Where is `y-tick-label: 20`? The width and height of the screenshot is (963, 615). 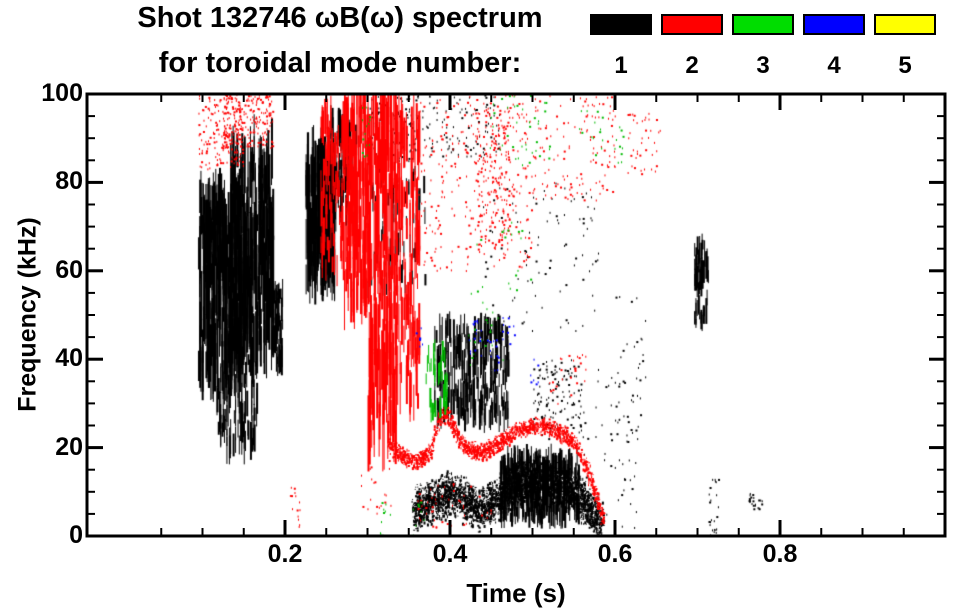 y-tick-label: 20 is located at coordinates (69, 446).